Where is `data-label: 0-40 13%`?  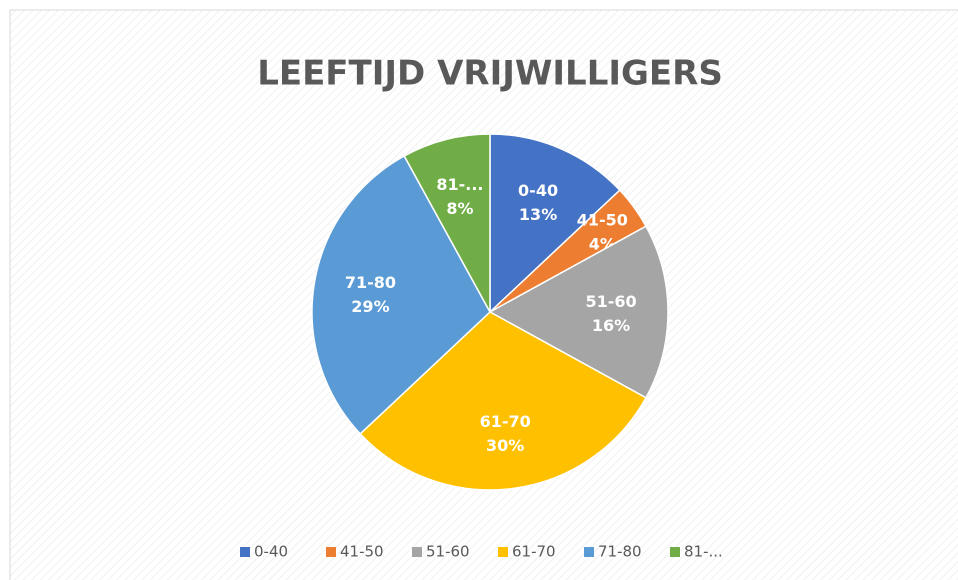
data-label: 0-40 13% is located at coordinates (538, 201).